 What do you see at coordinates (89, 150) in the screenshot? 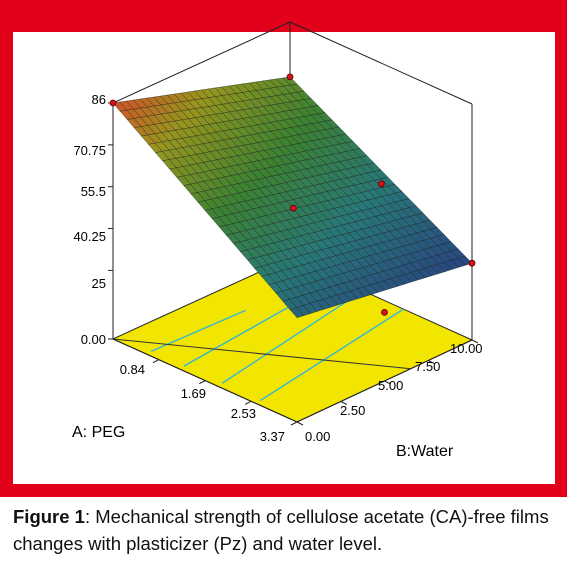
I see `z-tick-label: 70.75` at bounding box center [89, 150].